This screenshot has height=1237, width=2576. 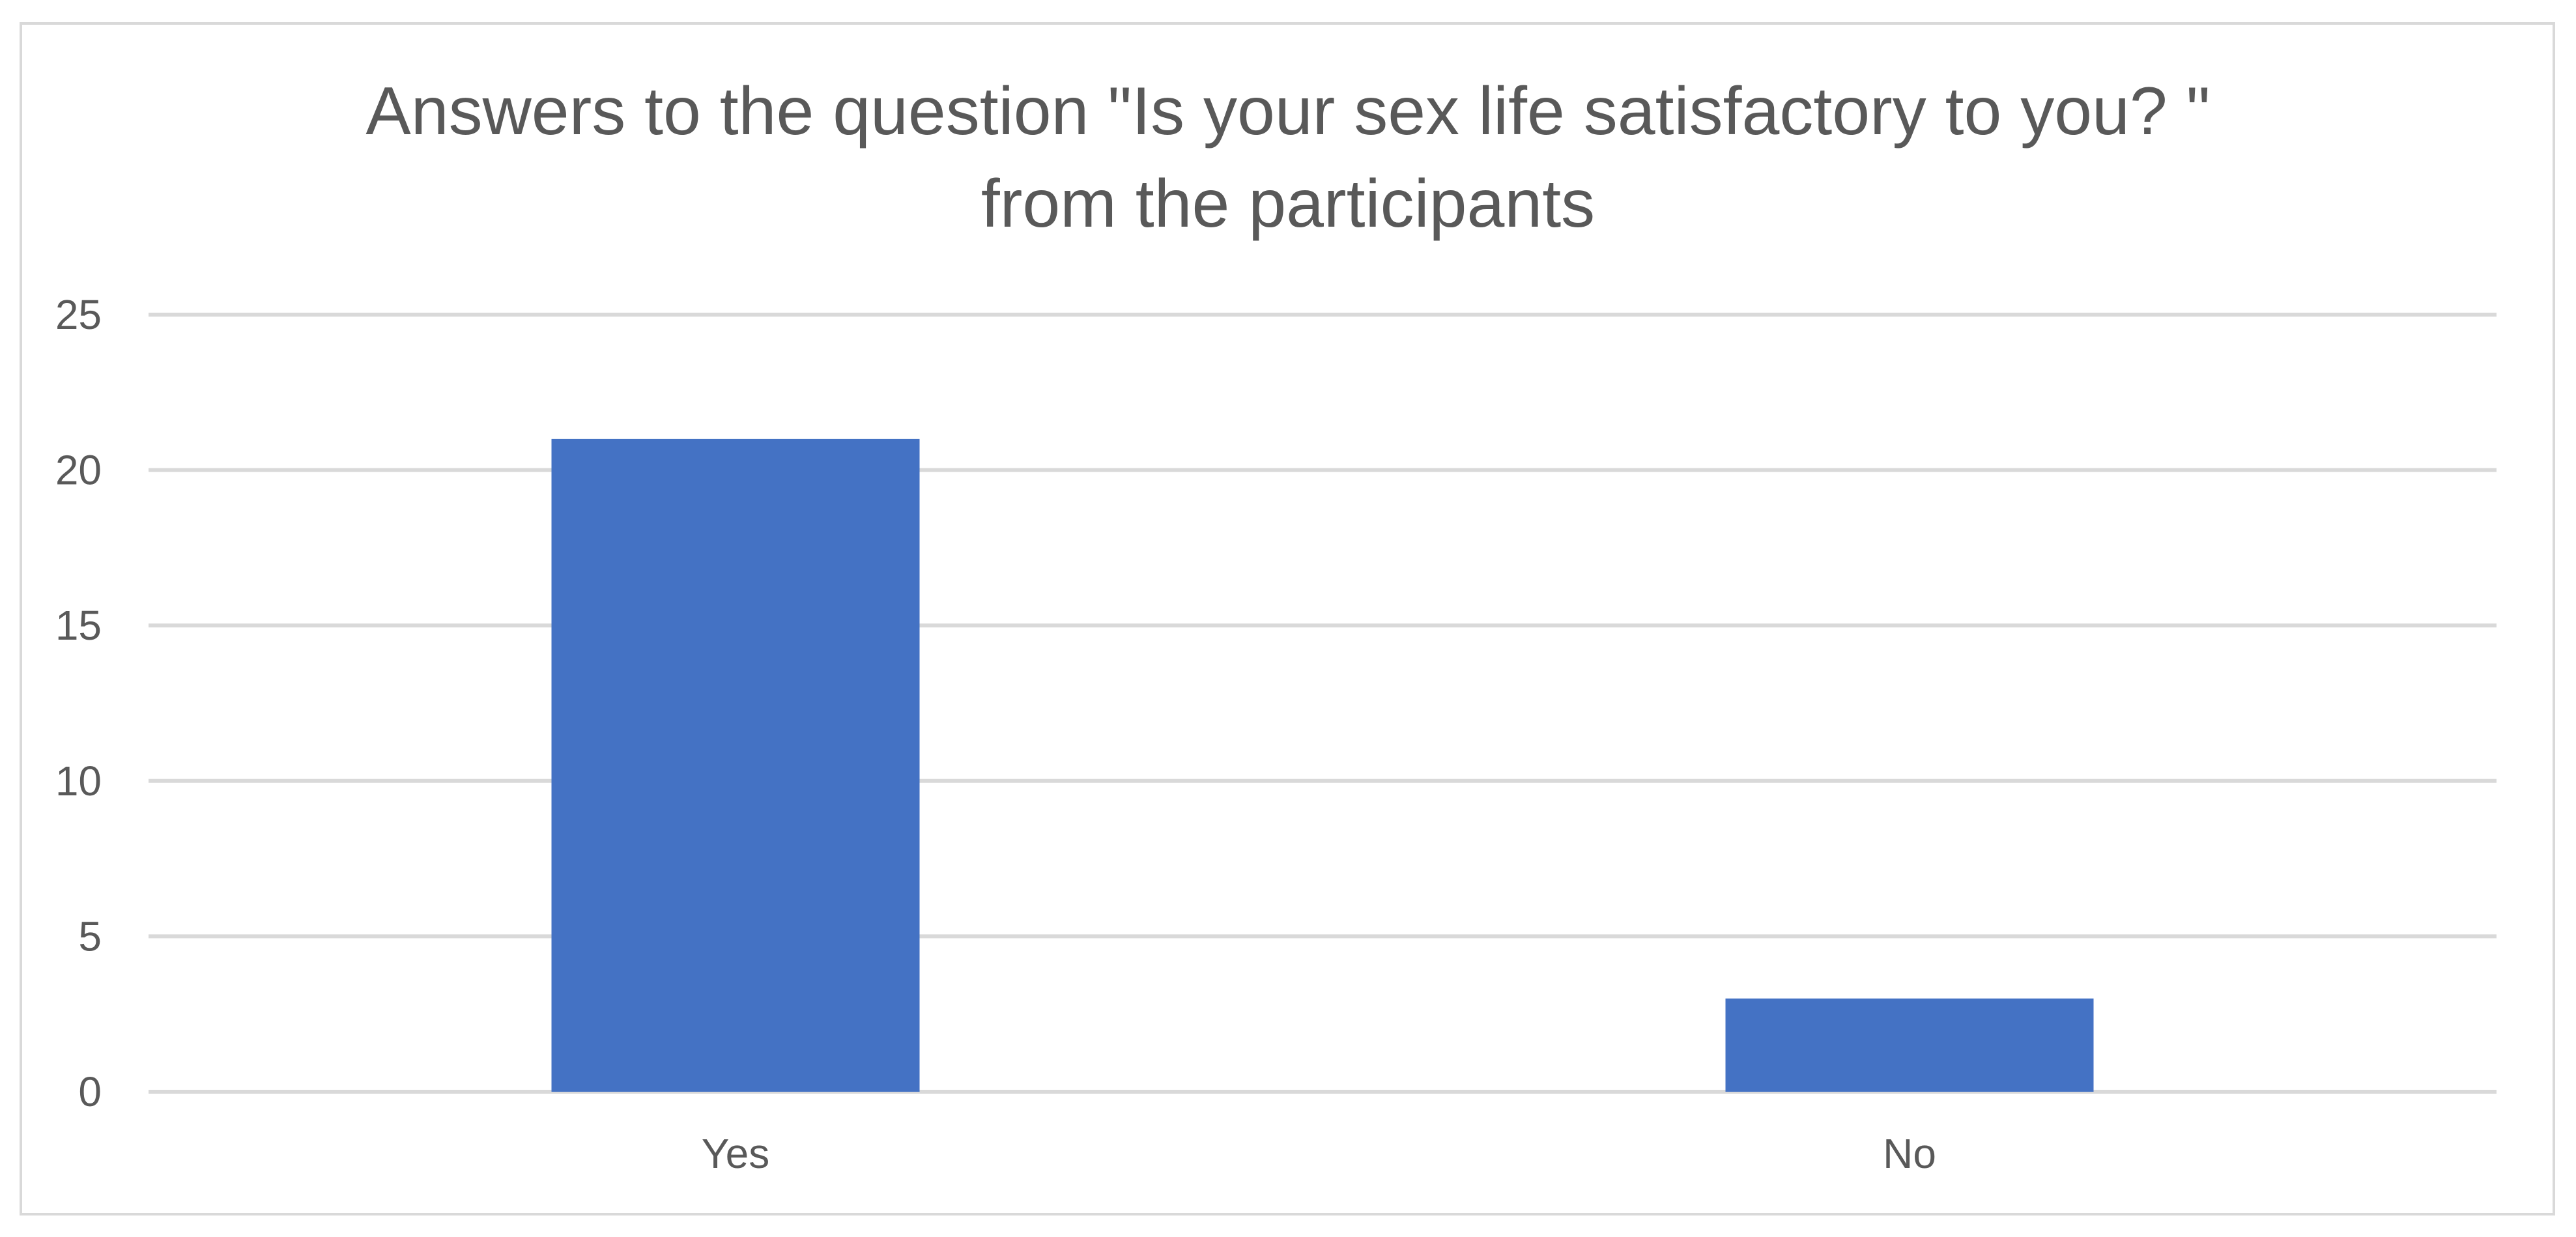 What do you see at coordinates (735, 765) in the screenshot?
I see `bar-yes` at bounding box center [735, 765].